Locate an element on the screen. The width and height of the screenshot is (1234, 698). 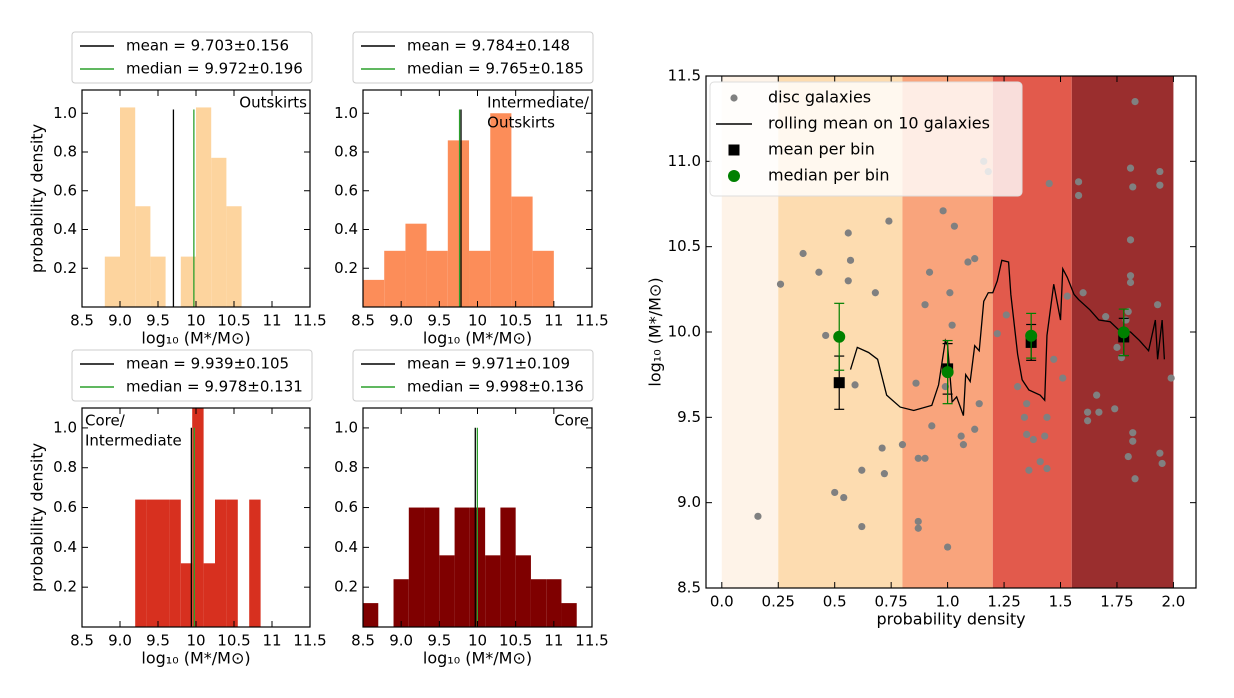
x-tick-label: 1.0 is located at coordinates (948, 602).